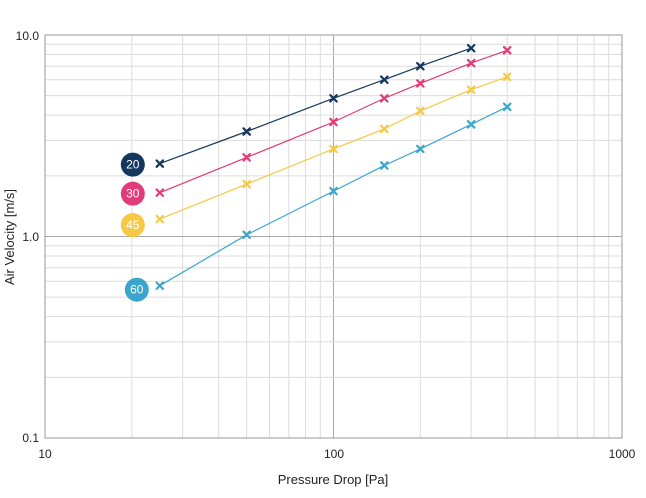  I want to click on y-axis-title: Air Velocity [m/s], so click(9, 237).